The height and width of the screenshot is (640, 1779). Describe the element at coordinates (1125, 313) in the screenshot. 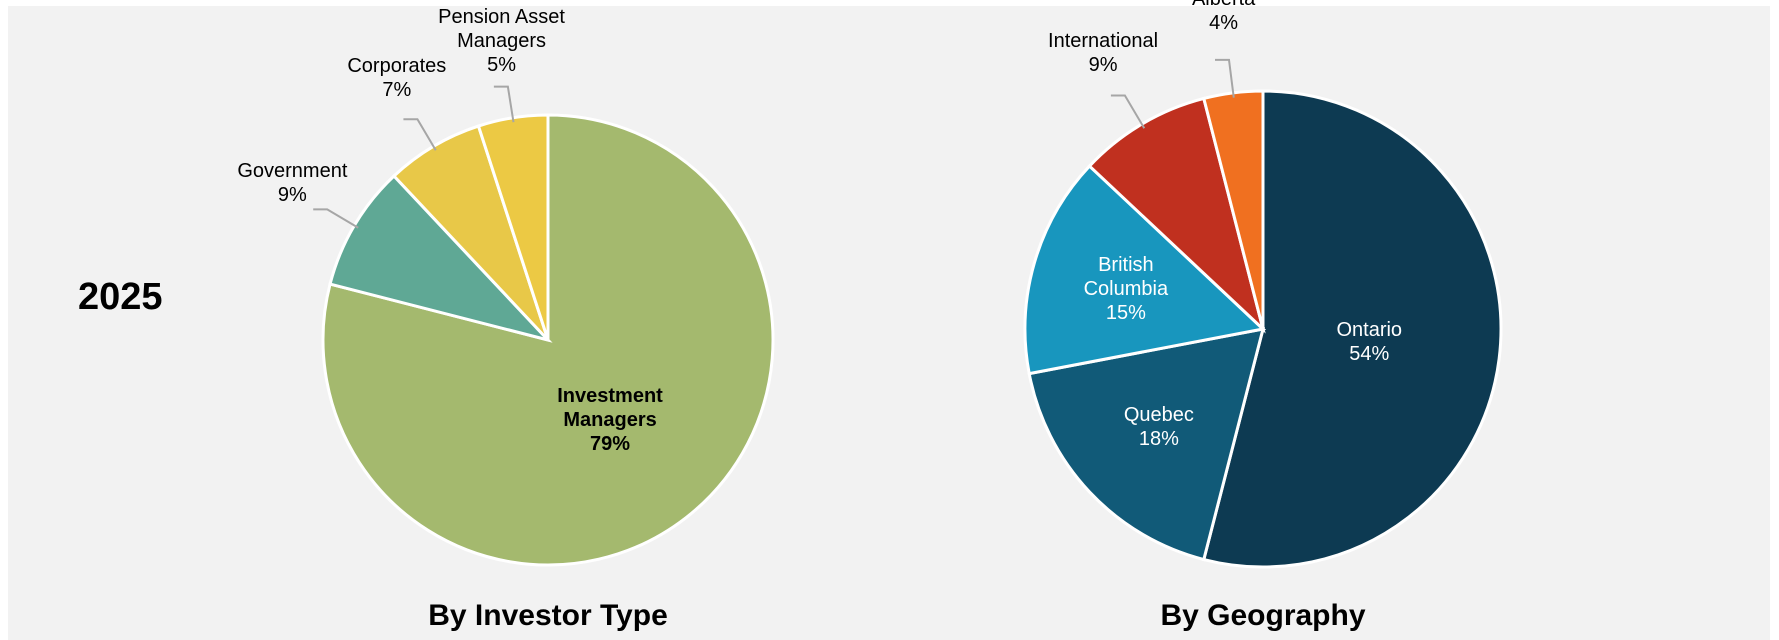

I see `slice-value: 15%` at that location.